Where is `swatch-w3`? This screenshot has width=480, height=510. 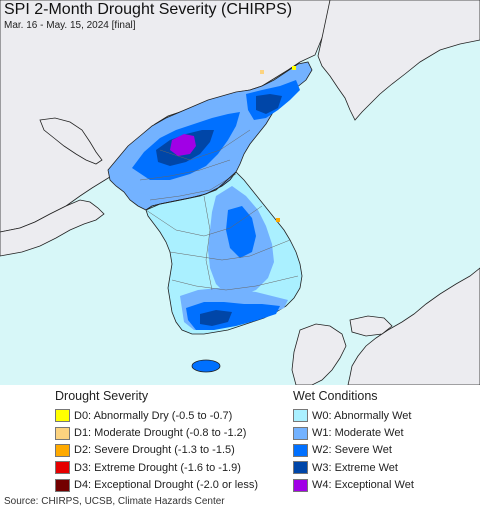 swatch-w3 is located at coordinates (300, 468).